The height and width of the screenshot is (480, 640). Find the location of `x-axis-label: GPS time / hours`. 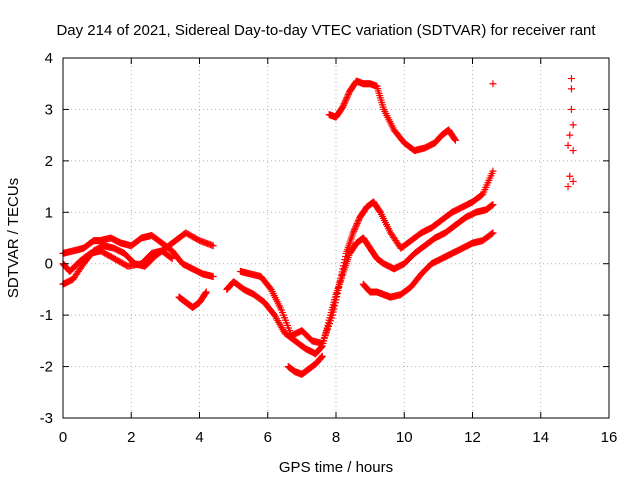

x-axis-label: GPS time / hours is located at coordinates (336, 467).